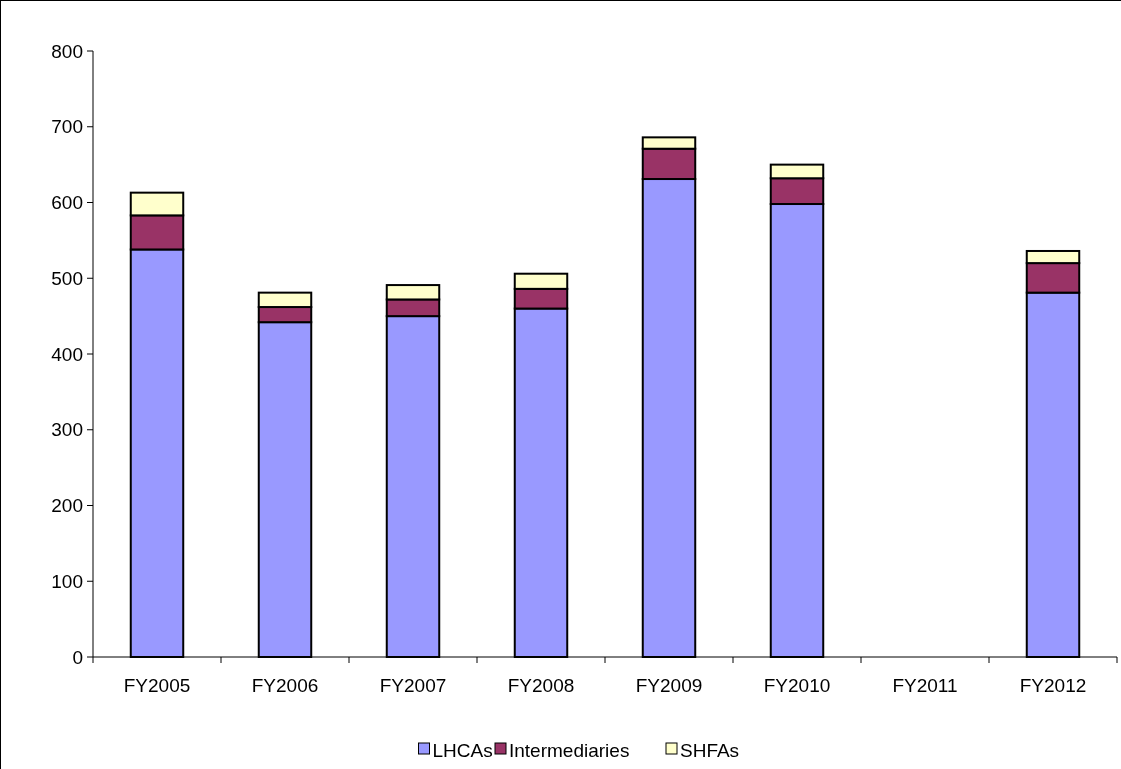 This screenshot has width=1121, height=769. I want to click on x-tick-label: FY2007, so click(413, 685).